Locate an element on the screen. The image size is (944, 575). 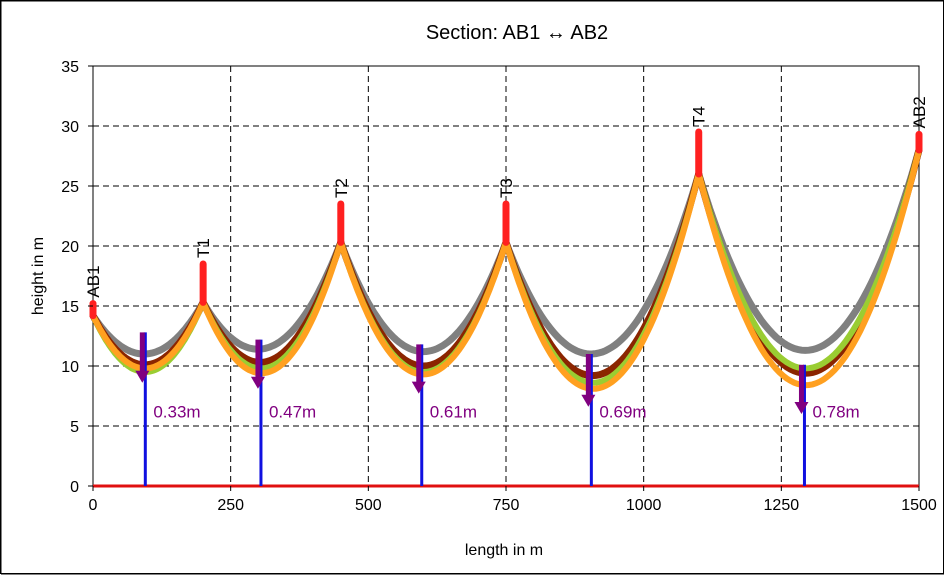
x-tick-label: 1500 is located at coordinates (919, 505).